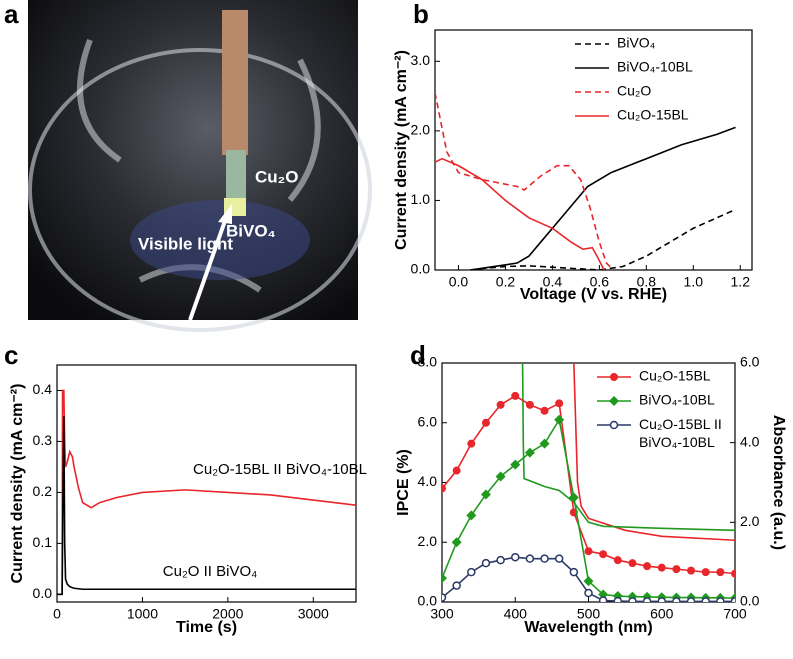 Image resolution: width=793 pixels, height=659 pixels. What do you see at coordinates (11, 355) in the screenshot?
I see `panel-letter: c` at bounding box center [11, 355].